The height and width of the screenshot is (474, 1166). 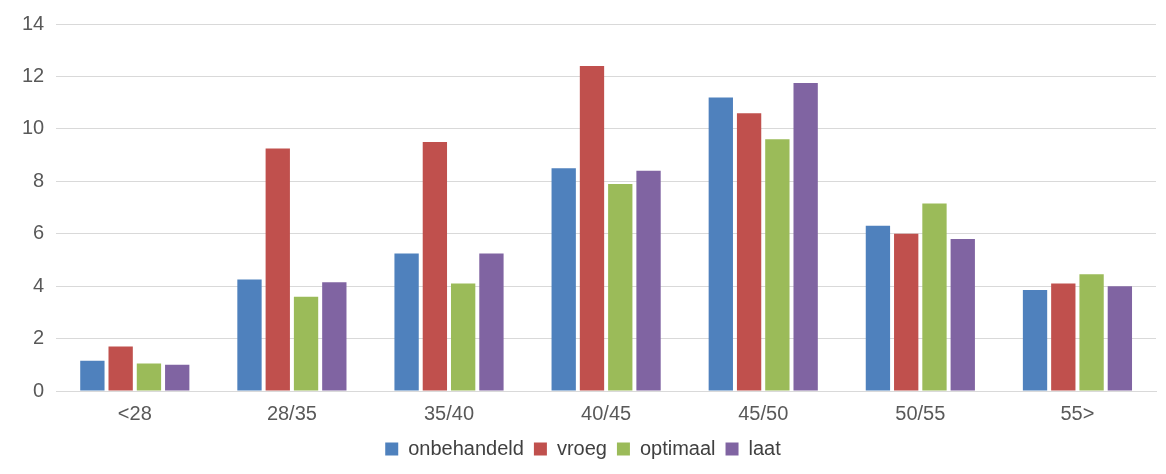 I want to click on x-tick-label: 55>, so click(x=1077, y=412).